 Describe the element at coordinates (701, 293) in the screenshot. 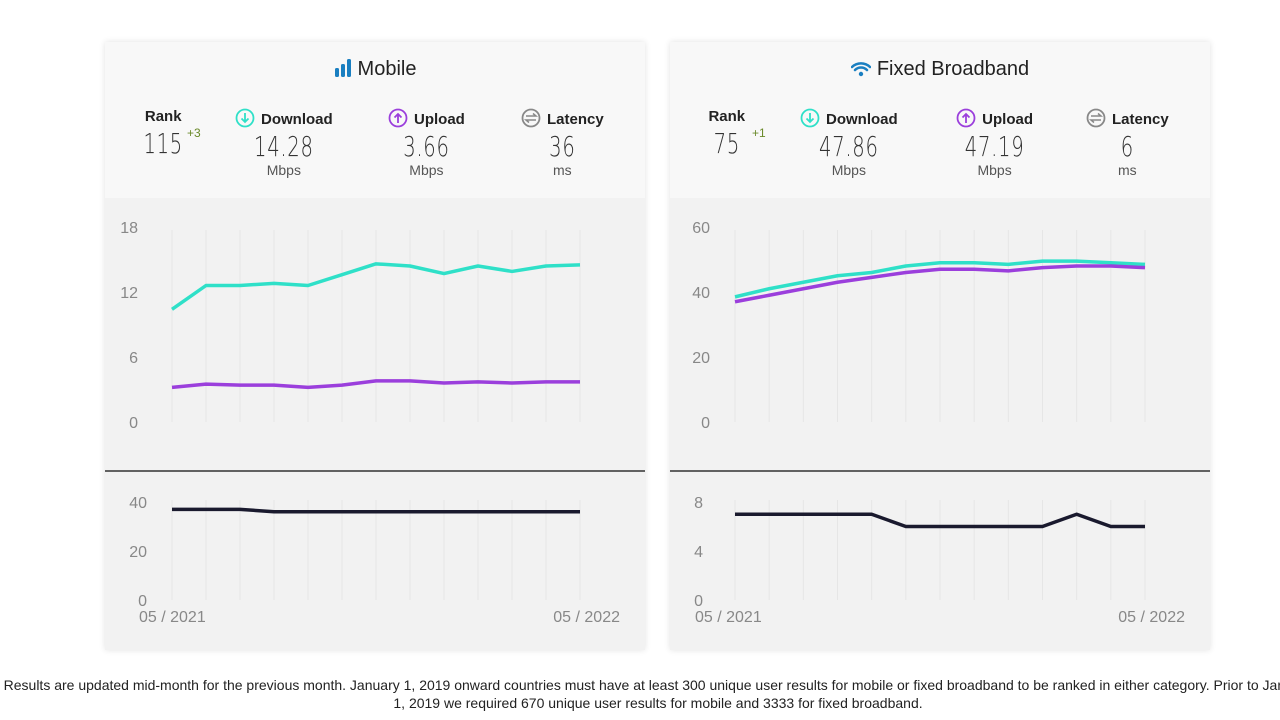

I see `y-tick-label: 40` at that location.